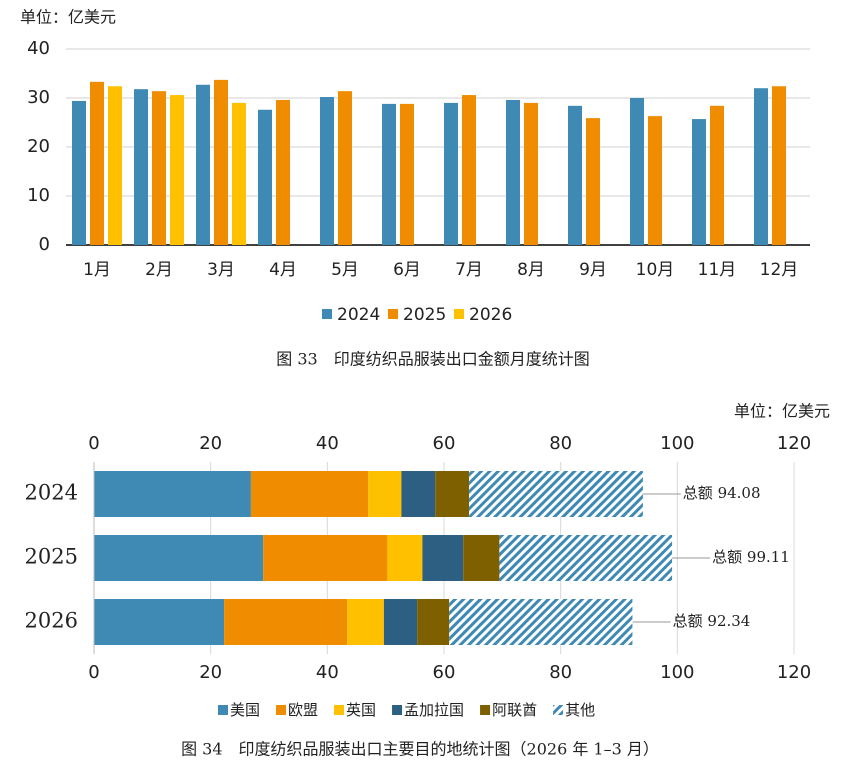 The image size is (867, 775). I want to click on y-tick-label: 10, so click(38, 195).